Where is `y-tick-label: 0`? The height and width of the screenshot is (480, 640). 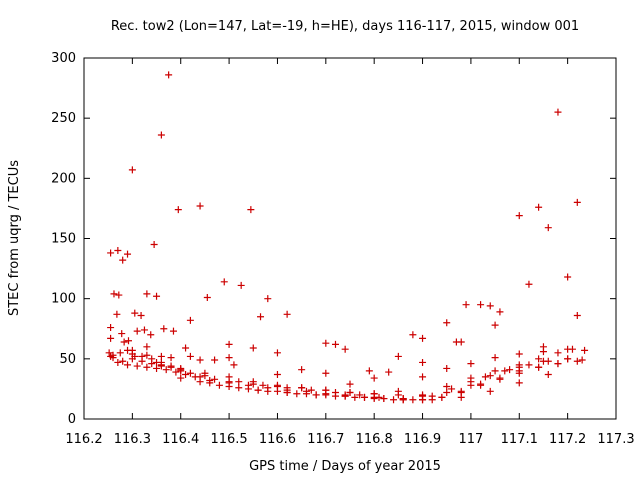 y-tick-label: 0 is located at coordinates (72, 419).